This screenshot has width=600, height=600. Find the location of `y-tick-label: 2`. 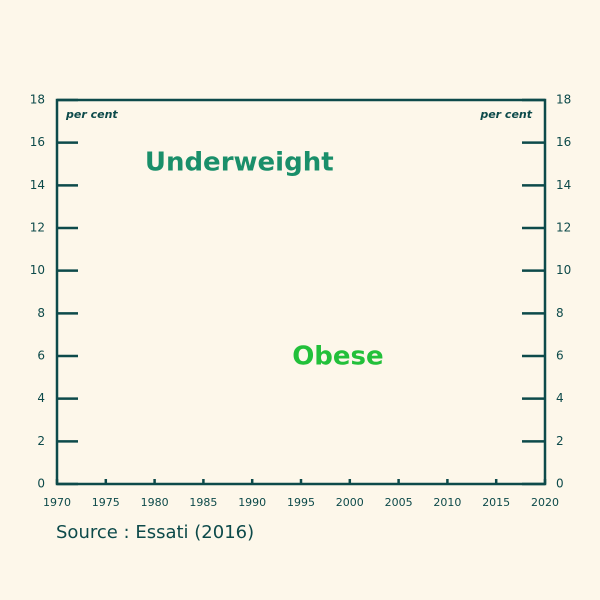

y-tick-label: 2 is located at coordinates (41, 441).